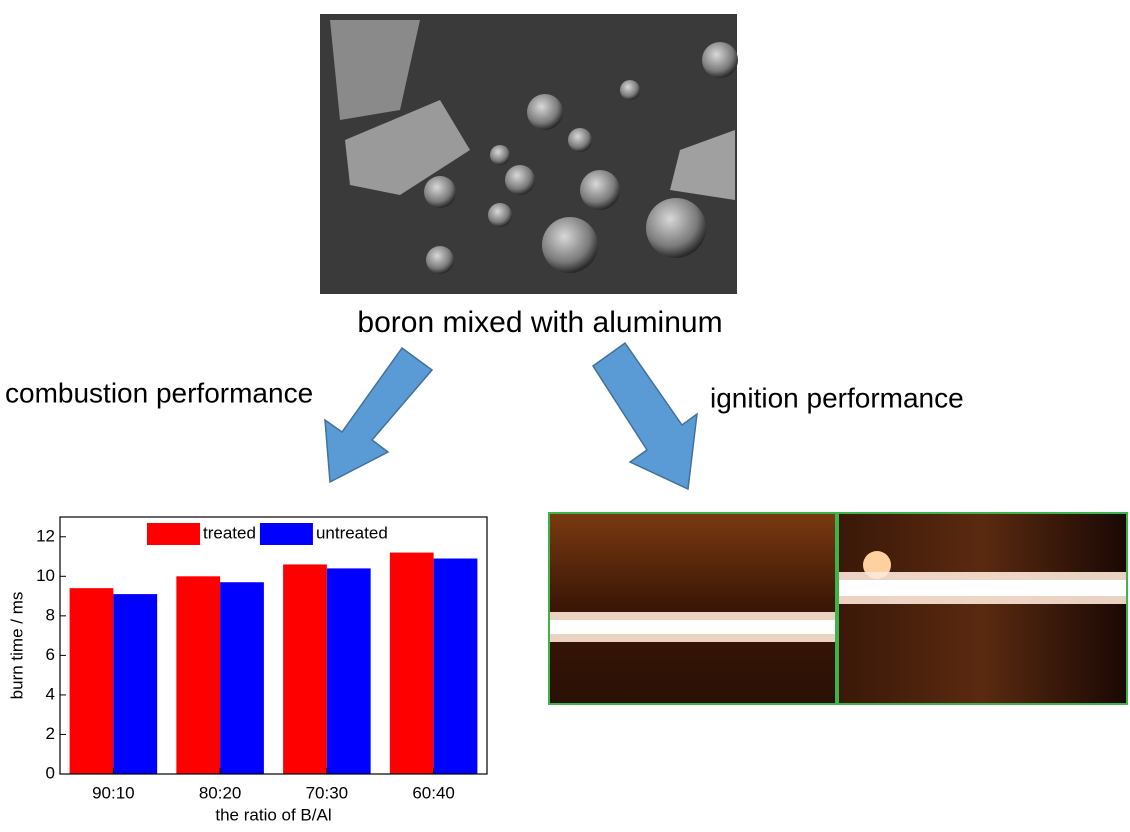 The height and width of the screenshot is (832, 1130). Describe the element at coordinates (352, 532) in the screenshot. I see `legend-label: untreated` at that location.